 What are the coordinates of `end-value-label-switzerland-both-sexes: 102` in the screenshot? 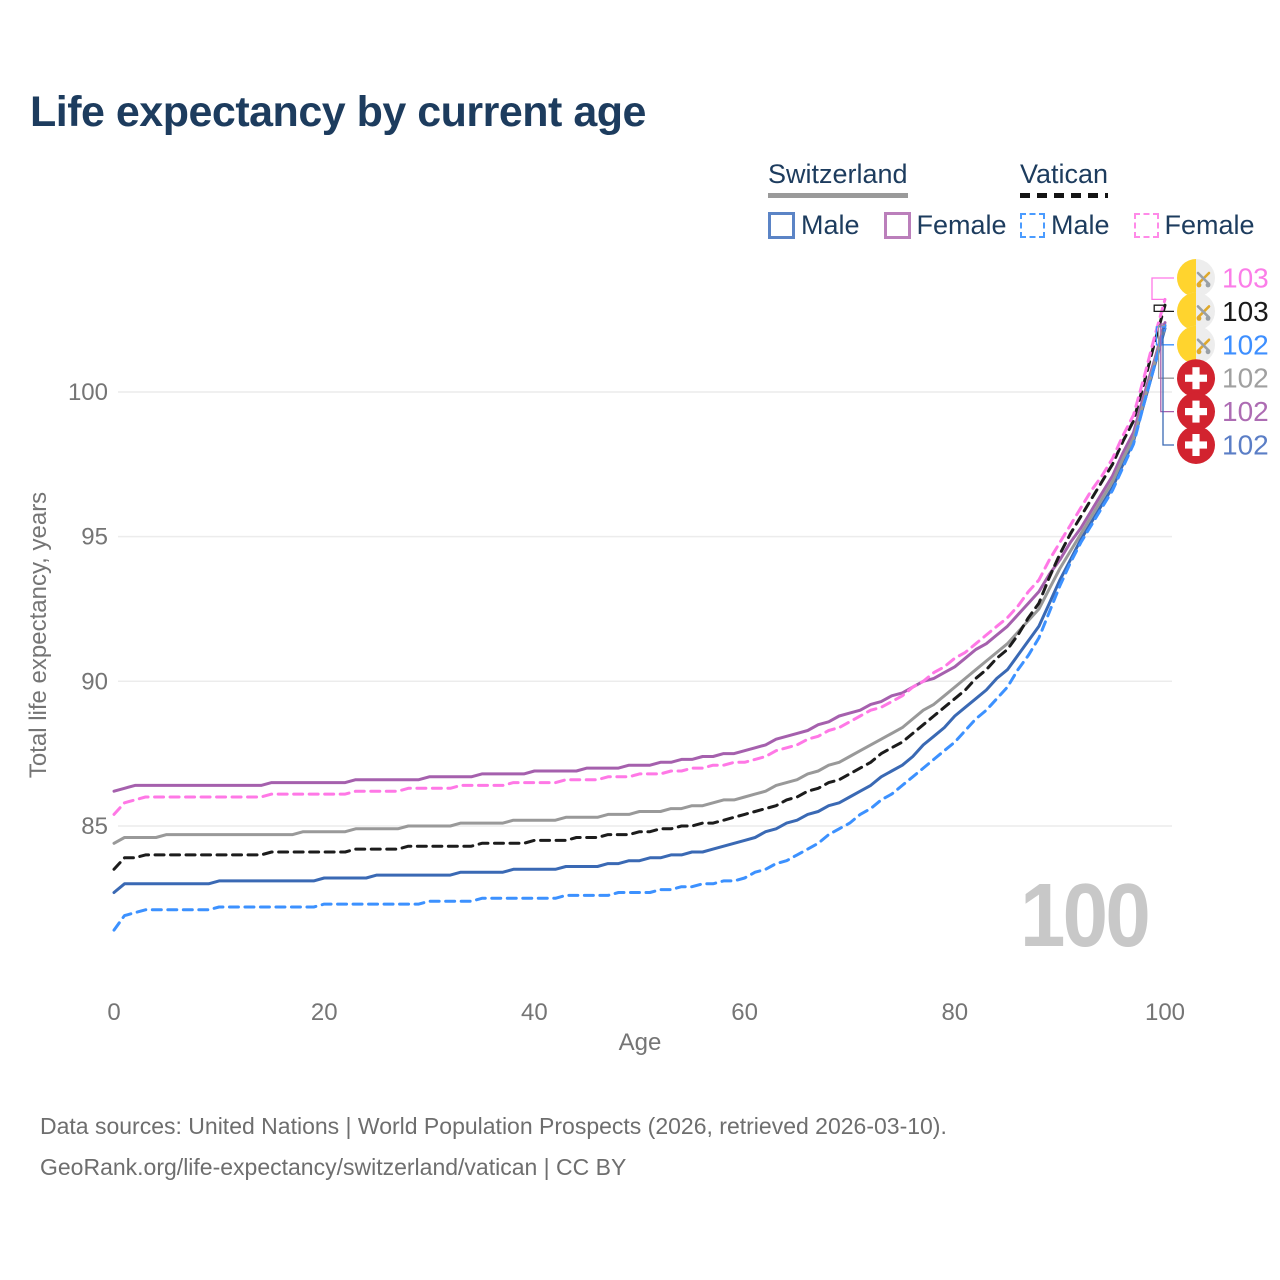 It's located at (1245, 378).